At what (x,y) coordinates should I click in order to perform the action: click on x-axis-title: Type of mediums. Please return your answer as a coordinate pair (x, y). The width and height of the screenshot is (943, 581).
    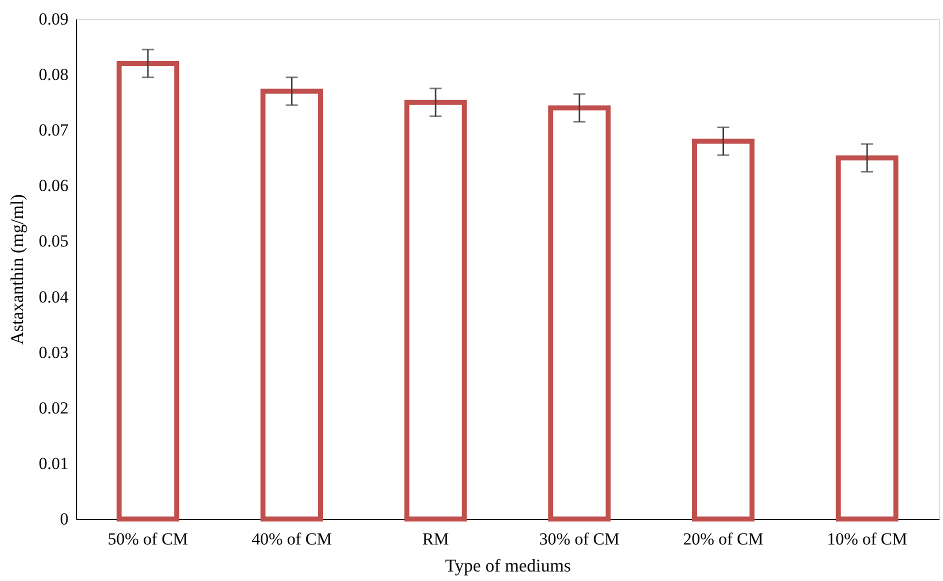
    Looking at the image, I should click on (508, 566).